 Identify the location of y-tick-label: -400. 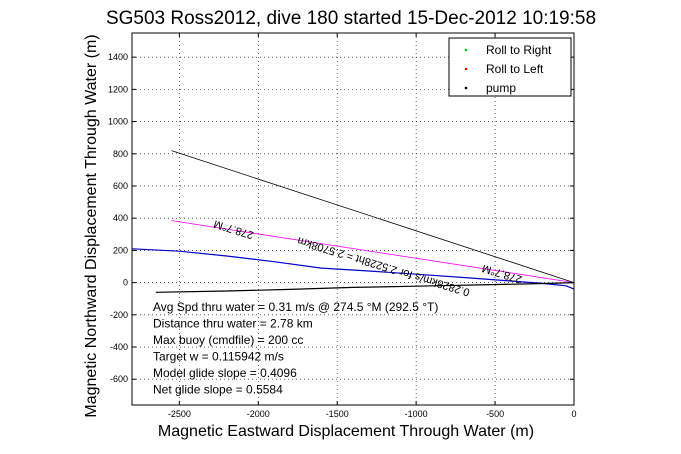
(119, 347).